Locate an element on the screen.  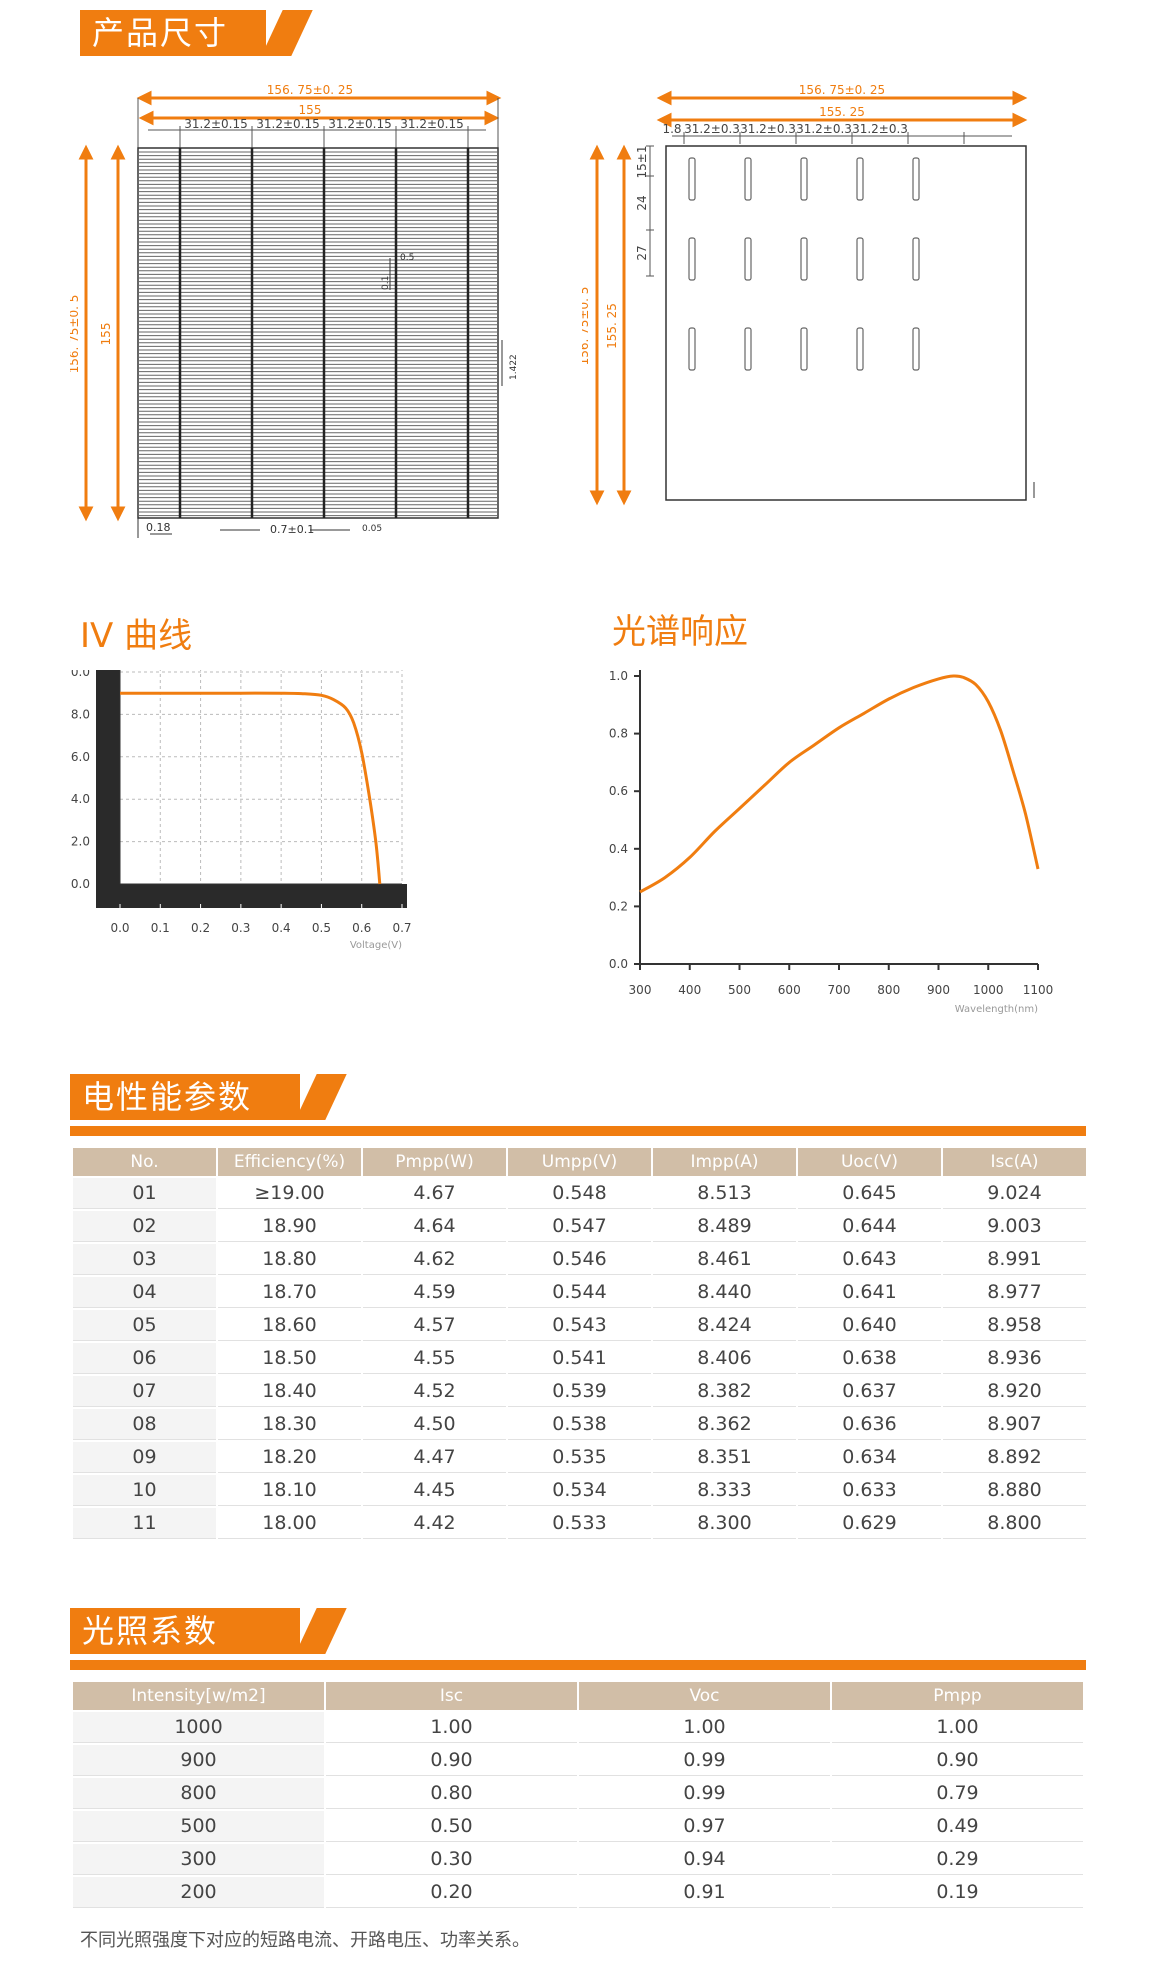
table-cell: 8.977 is located at coordinates (1014, 1292).